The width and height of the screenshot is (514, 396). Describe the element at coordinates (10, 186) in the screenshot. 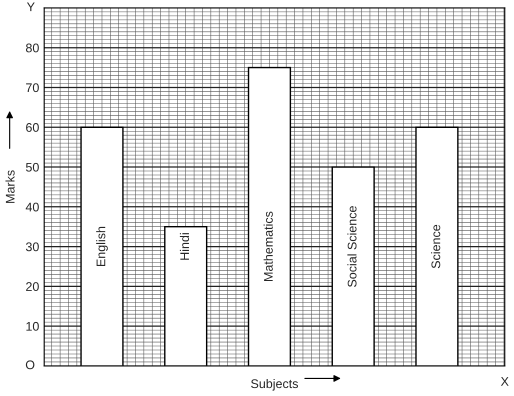

I see `y-axis-title: Marks` at that location.